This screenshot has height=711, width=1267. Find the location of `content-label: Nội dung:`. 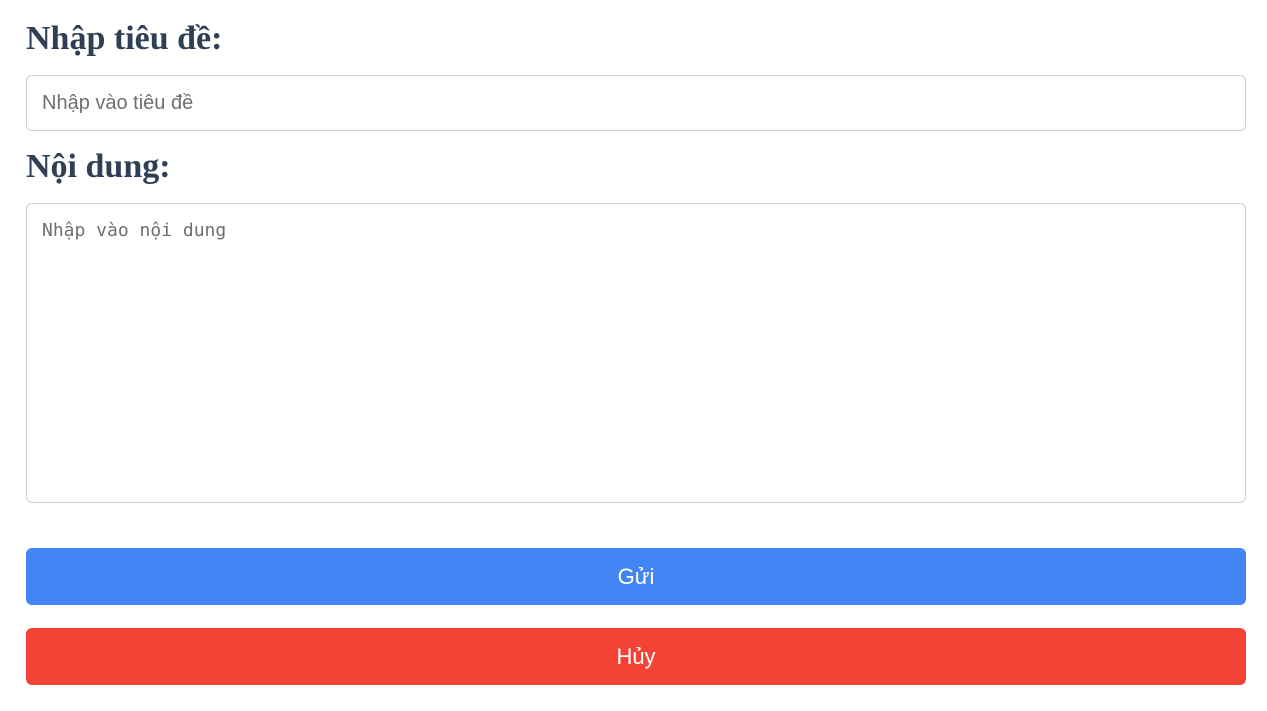

content-label: Nội dung: is located at coordinates (98, 166).